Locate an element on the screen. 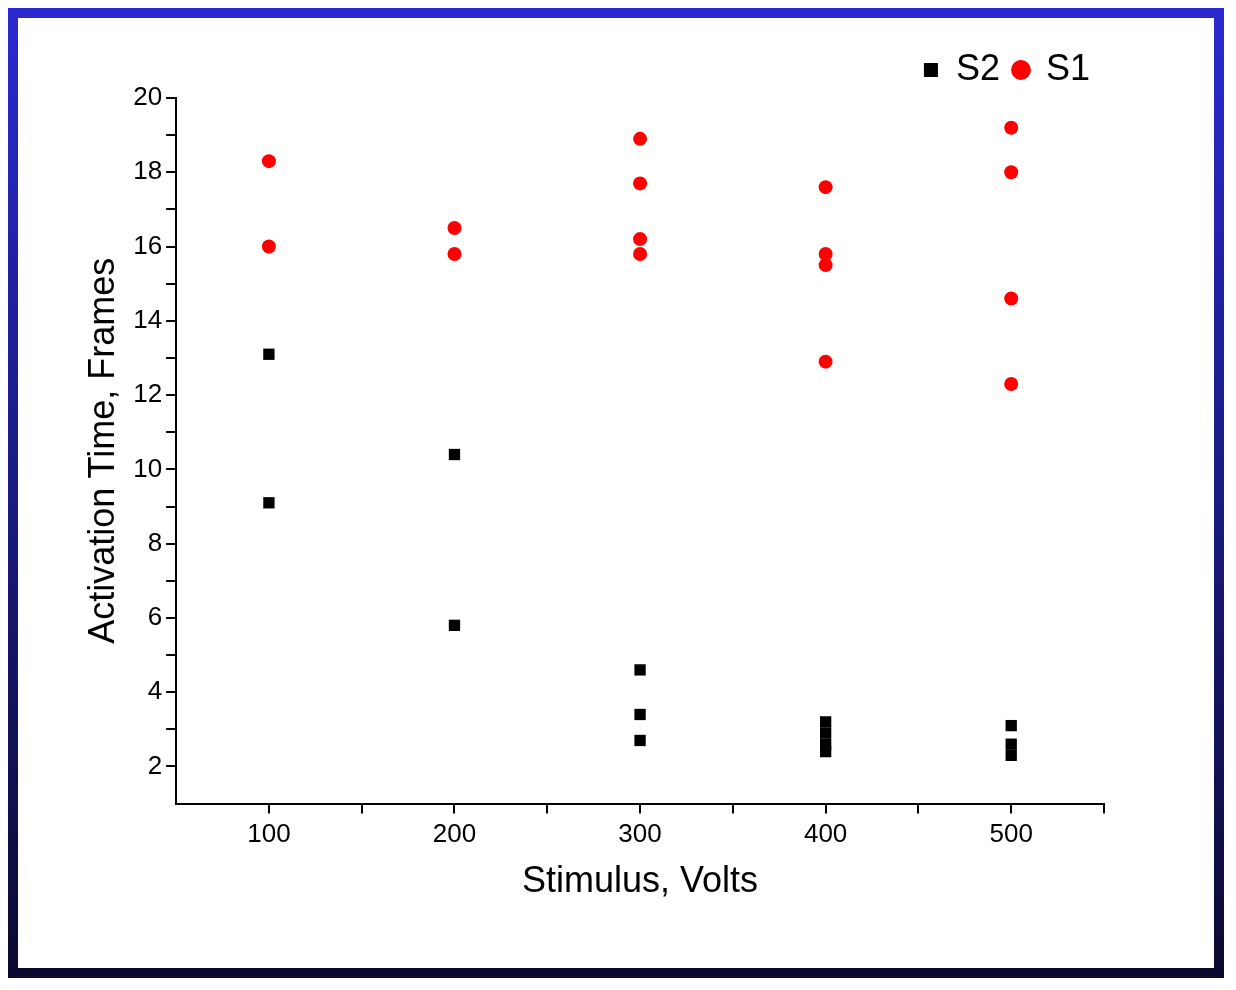  x-tick-label: 500 is located at coordinates (1011, 833).